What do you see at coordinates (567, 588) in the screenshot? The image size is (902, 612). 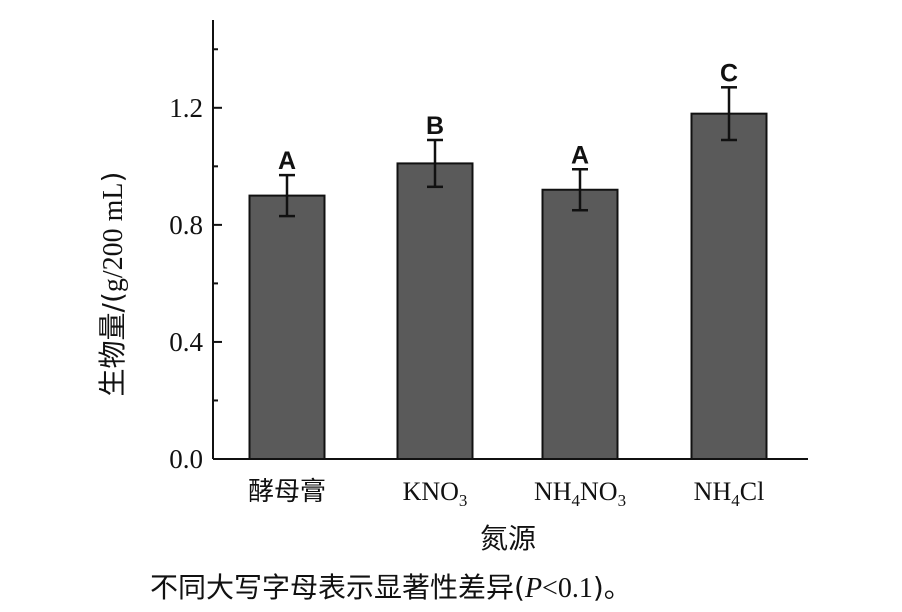 I see `footnote-condition: <0.1` at bounding box center [567, 588].